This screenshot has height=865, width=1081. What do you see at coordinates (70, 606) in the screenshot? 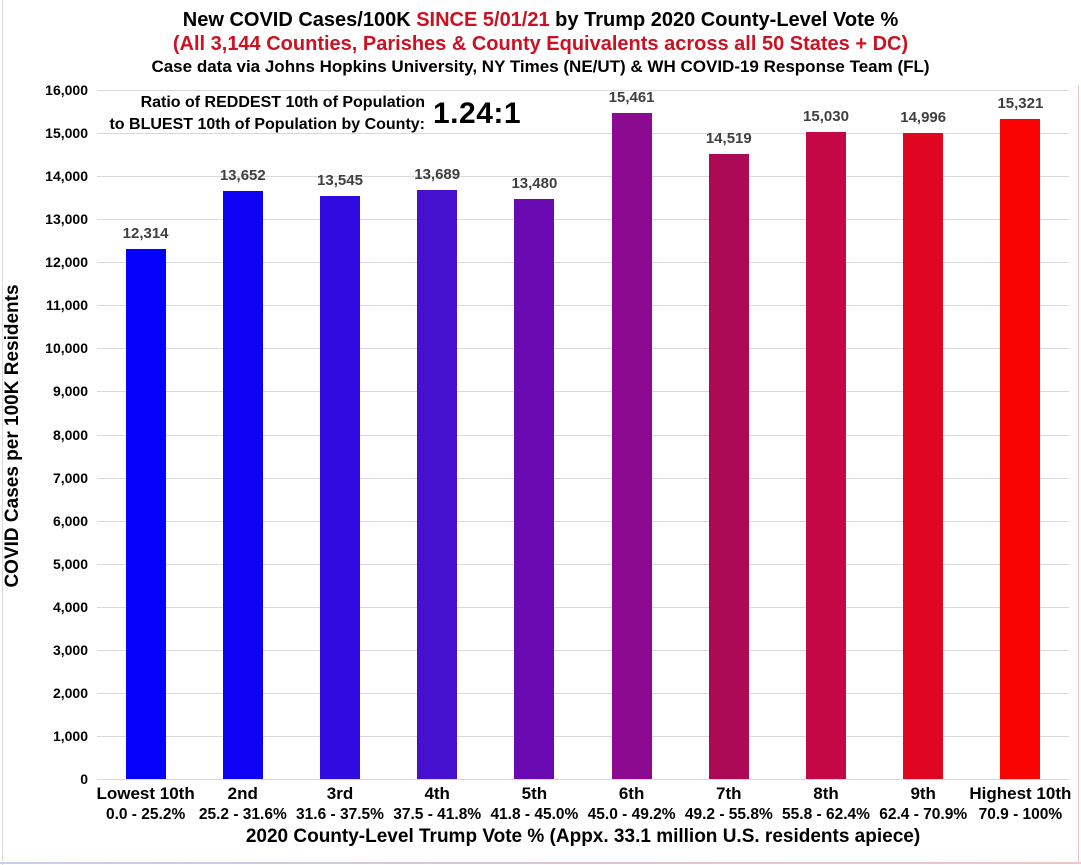
I see `y-tick-label: 4,000` at bounding box center [70, 606].